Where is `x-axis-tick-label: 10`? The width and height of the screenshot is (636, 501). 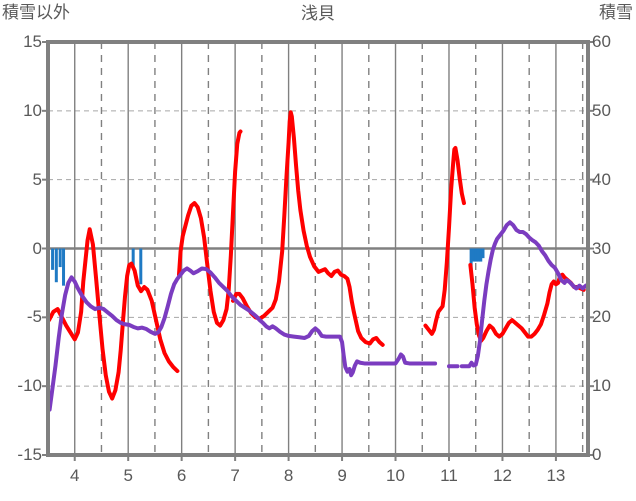
x-axis-tick-label: 10 is located at coordinates (395, 475).